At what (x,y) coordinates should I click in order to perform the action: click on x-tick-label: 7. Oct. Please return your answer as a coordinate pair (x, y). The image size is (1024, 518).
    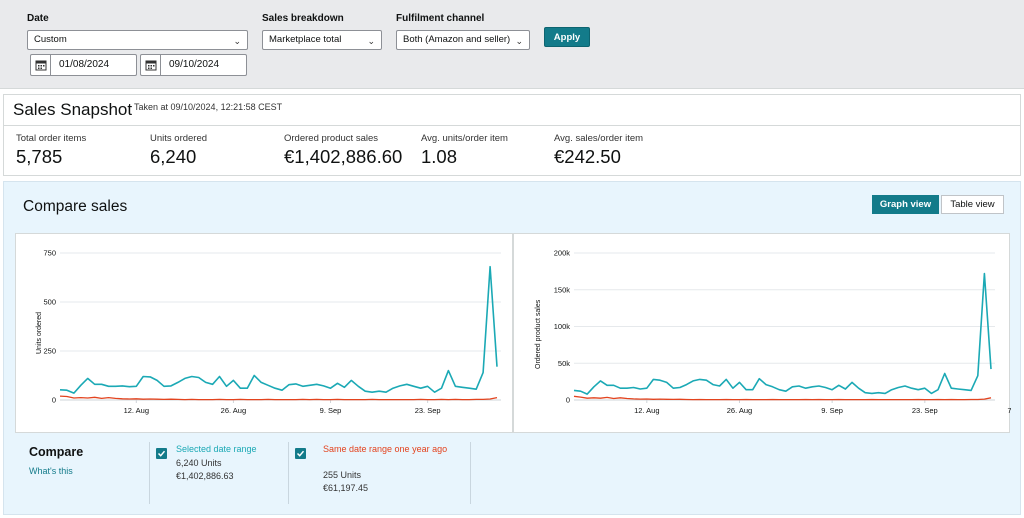
    Looking at the image, I should click on (1009, 410).